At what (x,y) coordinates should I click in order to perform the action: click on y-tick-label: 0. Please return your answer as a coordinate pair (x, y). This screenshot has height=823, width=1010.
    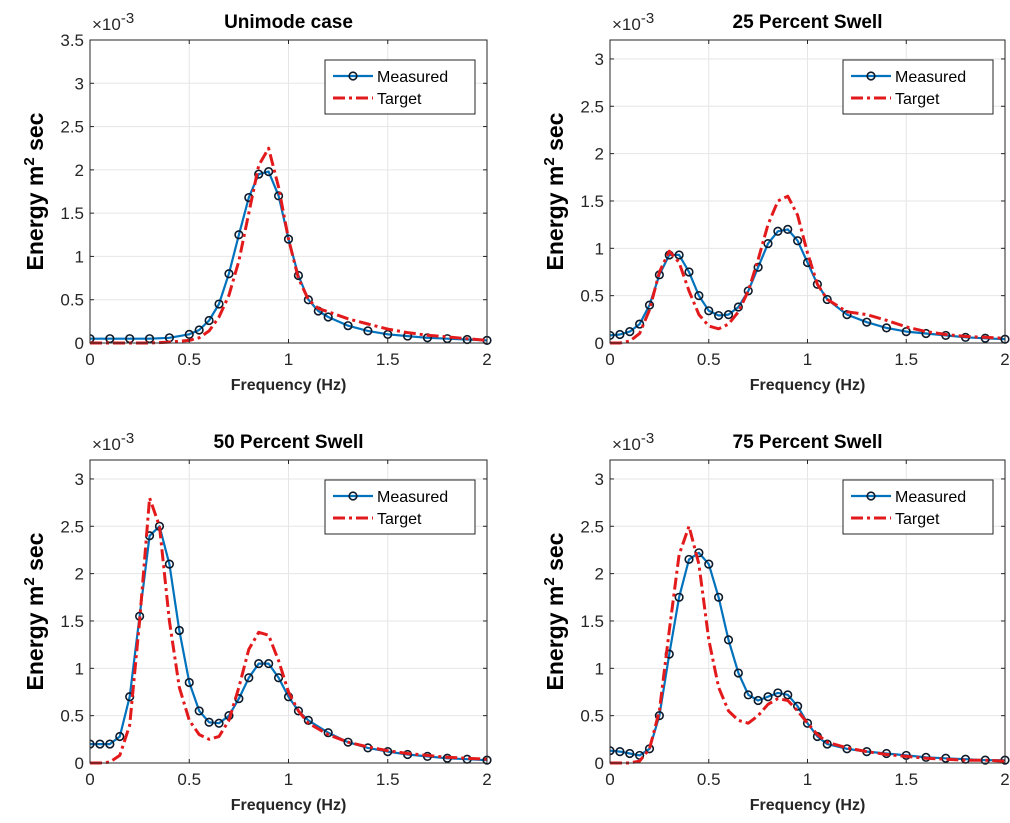
    Looking at the image, I should click on (599, 763).